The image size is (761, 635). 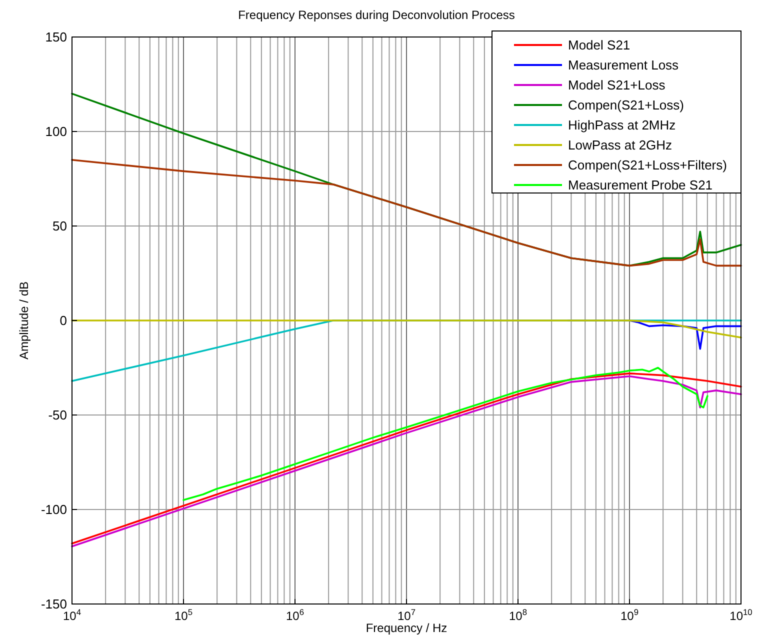 I want to click on x-tick-label: 10$^{8}$, so click(x=518, y=615).